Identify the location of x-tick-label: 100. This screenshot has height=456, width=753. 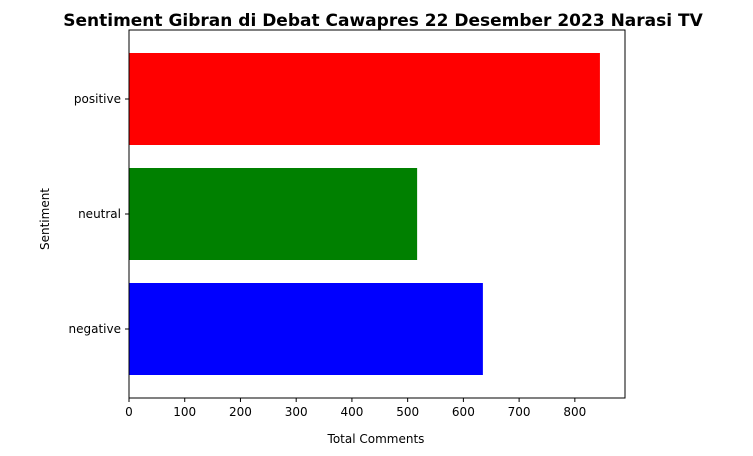
(184, 412).